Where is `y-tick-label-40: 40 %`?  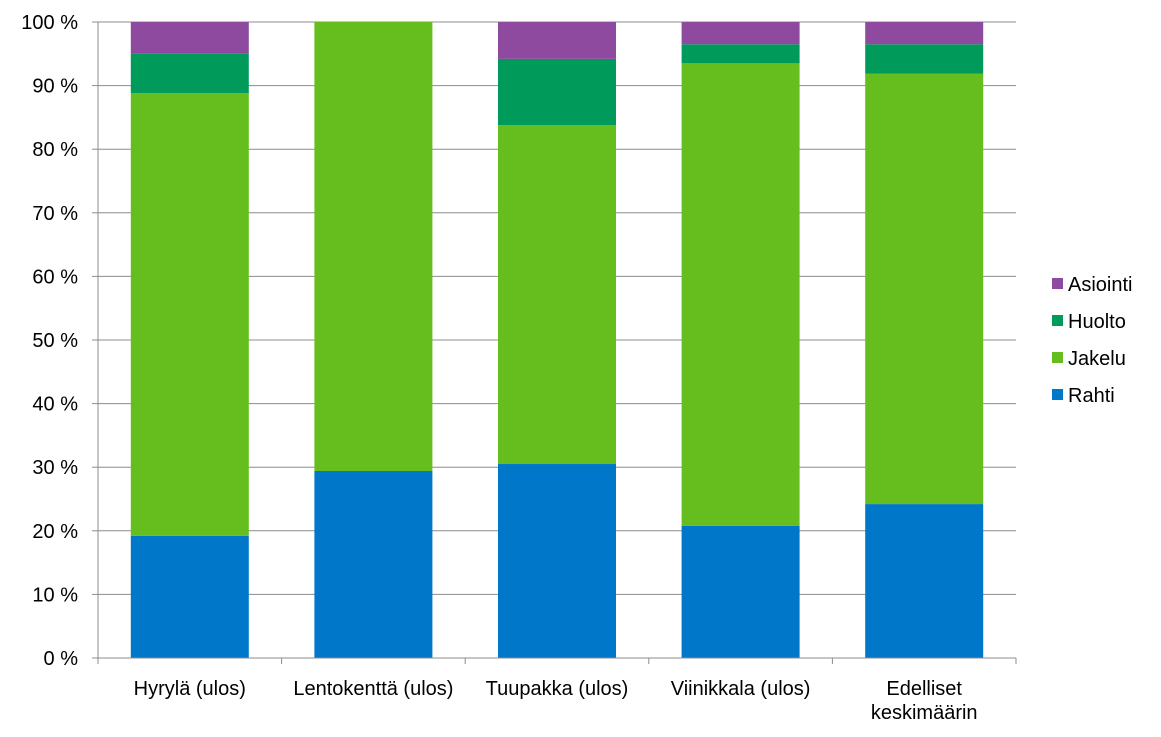
y-tick-label-40: 40 % is located at coordinates (55, 405).